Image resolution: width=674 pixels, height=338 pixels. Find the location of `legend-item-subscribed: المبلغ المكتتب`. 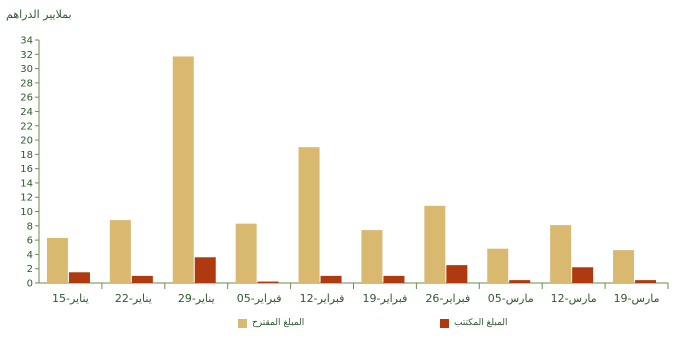

legend-item-subscribed: المبلغ المكتتب is located at coordinates (473, 323).